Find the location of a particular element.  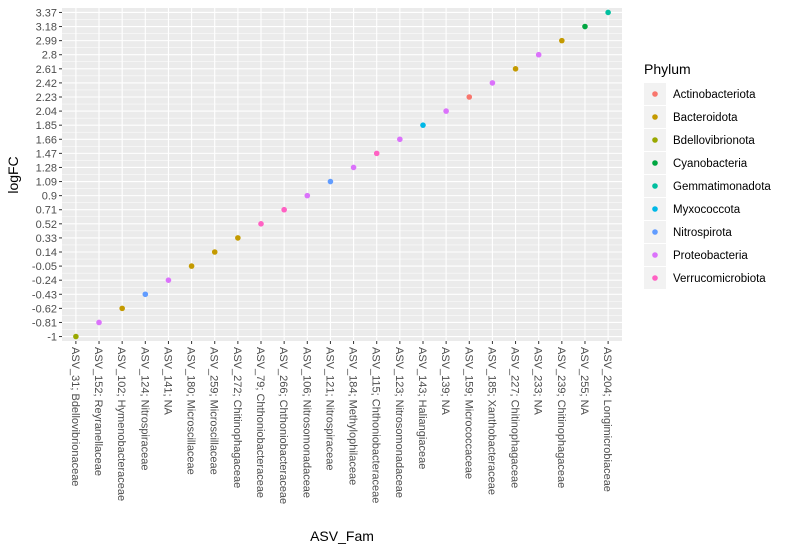

x-tick-label: ASV_272; Chitinophagaceae is located at coordinates (237, 417).